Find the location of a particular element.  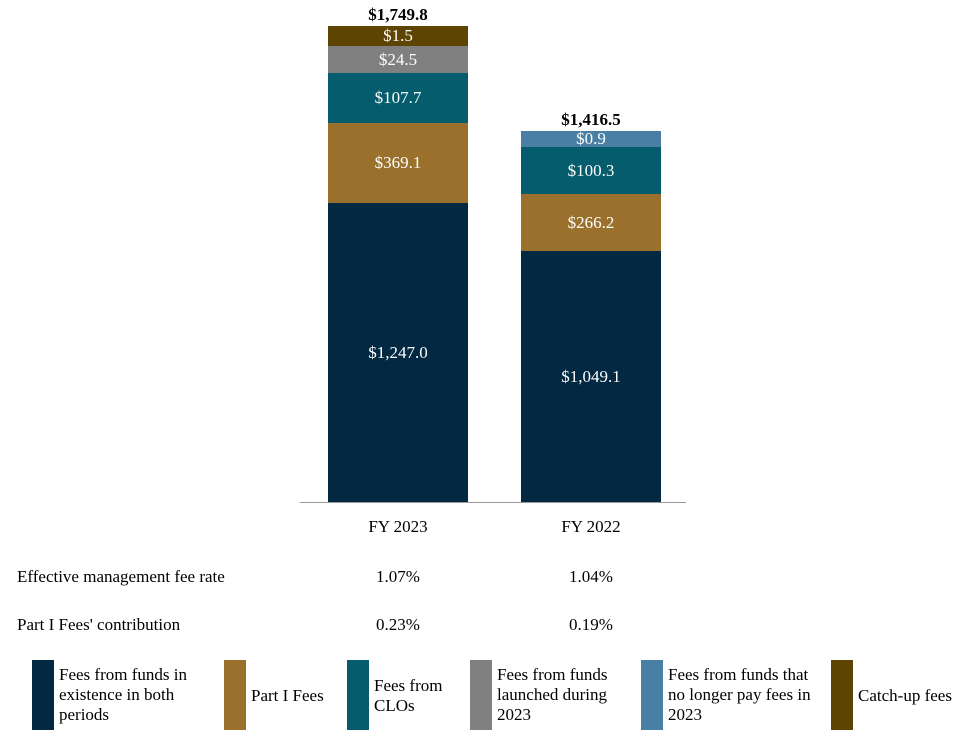

legend-label-catch-up: Catch-up fees is located at coordinates (905, 695).